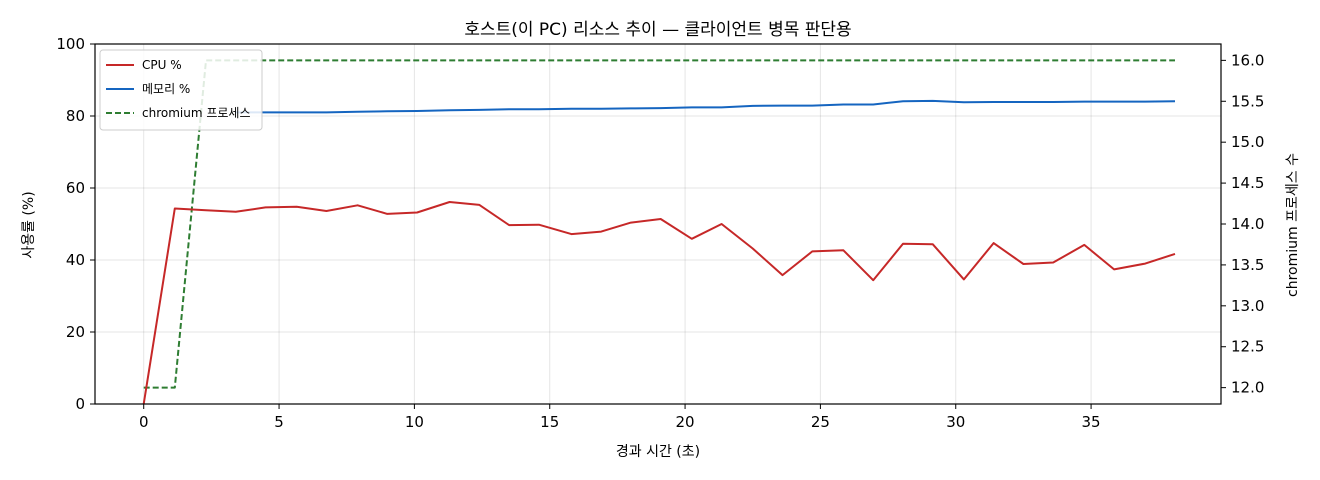 The image size is (1320, 480). Describe the element at coordinates (166, 89) in the screenshot. I see `legend-label: 메모리 %` at that location.